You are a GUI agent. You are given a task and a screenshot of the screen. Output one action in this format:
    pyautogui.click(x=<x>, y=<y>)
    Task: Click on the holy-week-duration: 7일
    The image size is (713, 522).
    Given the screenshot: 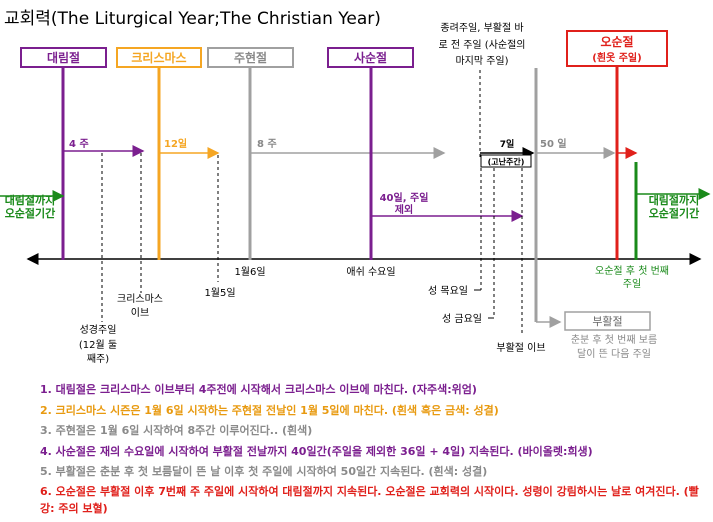 What is the action you would take?
    pyautogui.click(x=507, y=144)
    